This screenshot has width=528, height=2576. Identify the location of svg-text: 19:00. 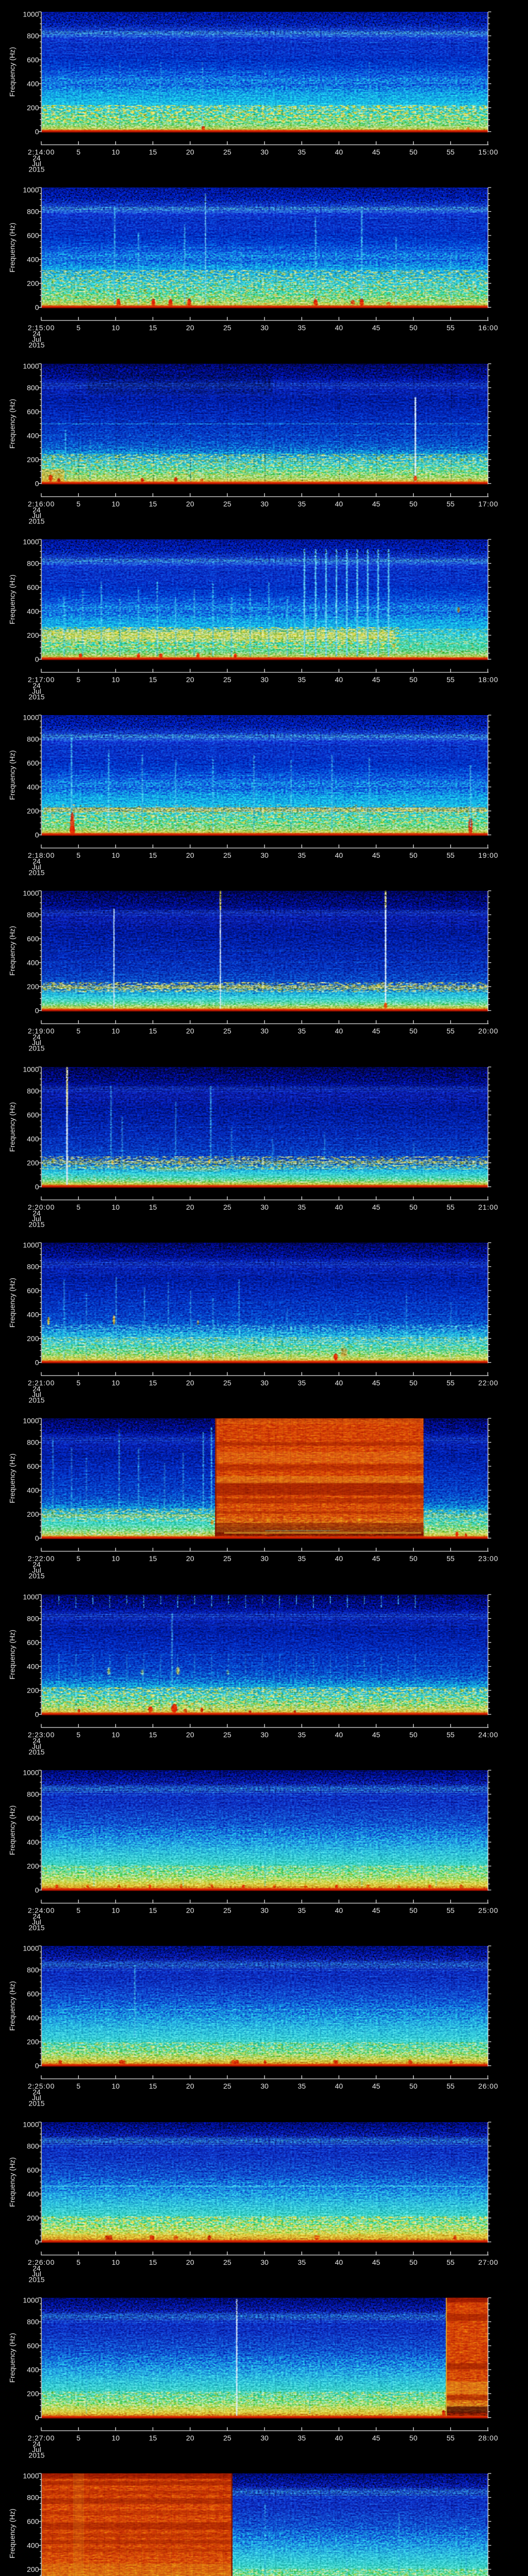
(488, 855).